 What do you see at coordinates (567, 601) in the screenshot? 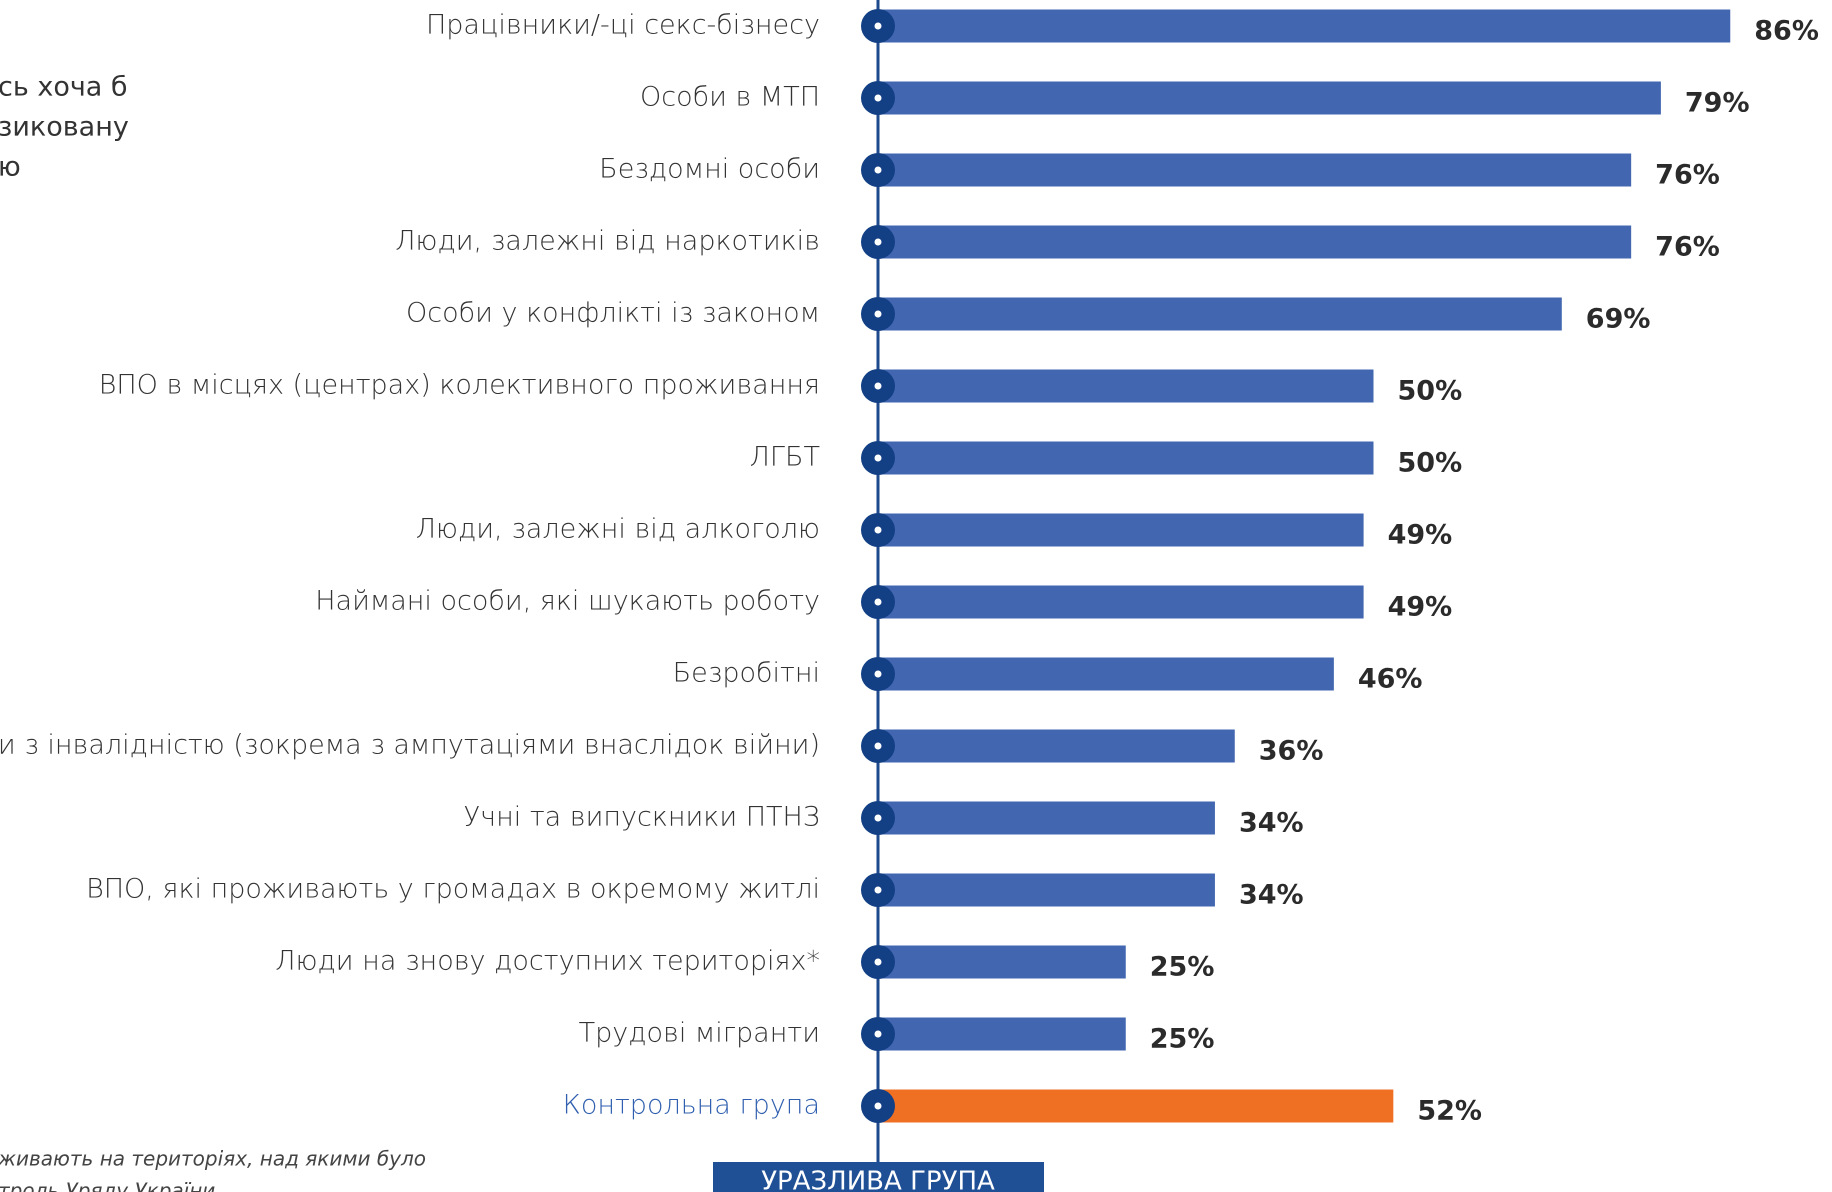
I see `category-label: Наймані особи, які шукають роботу` at bounding box center [567, 601].